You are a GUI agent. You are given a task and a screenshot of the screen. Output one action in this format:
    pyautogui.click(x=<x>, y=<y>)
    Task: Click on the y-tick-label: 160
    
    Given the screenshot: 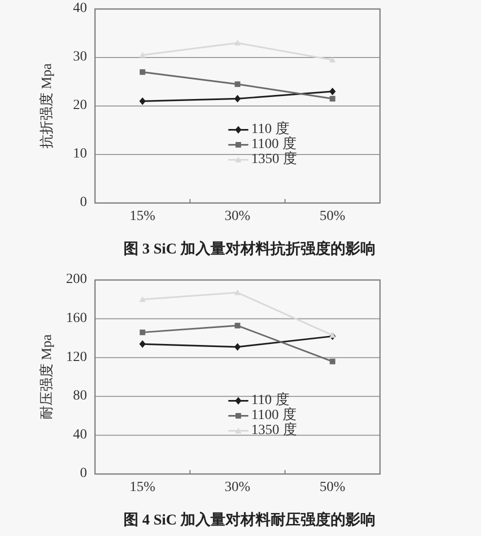 What is the action you would take?
    pyautogui.click(x=76, y=318)
    